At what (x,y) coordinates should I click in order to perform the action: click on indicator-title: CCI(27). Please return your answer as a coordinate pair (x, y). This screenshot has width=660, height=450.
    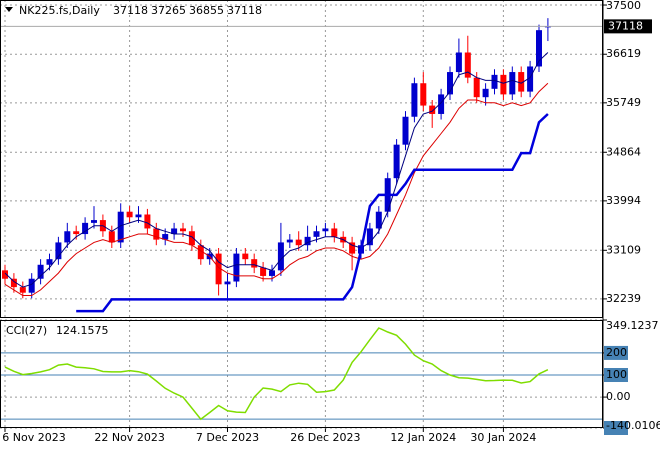
    Looking at the image, I should click on (26, 330).